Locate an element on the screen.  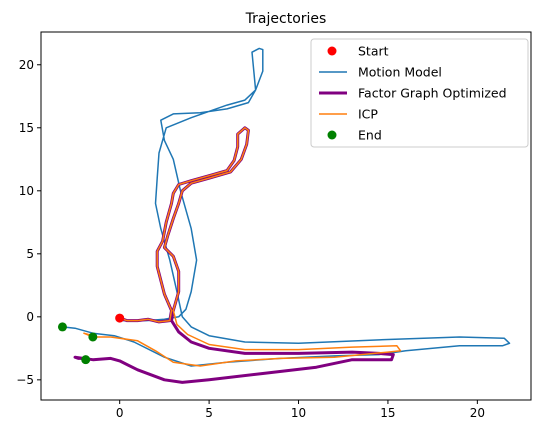
x-tick-label: 20 is located at coordinates (477, 413).